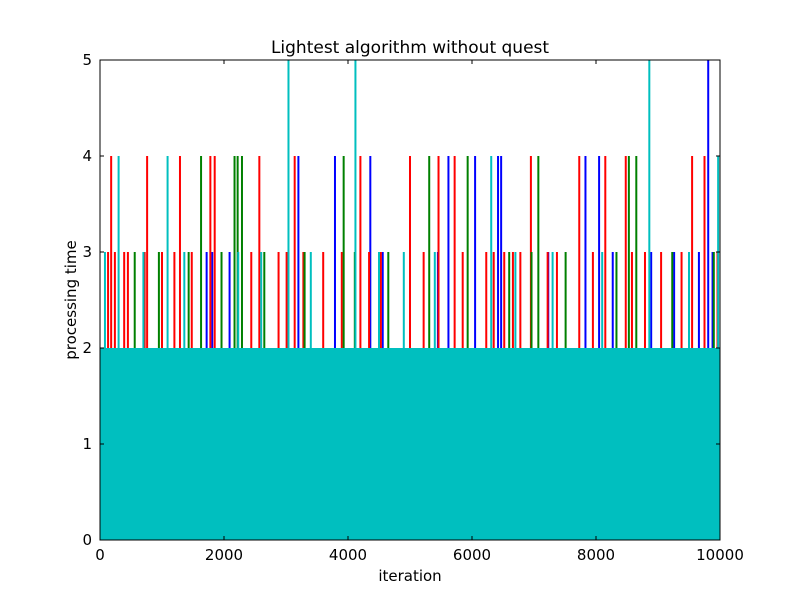 The height and width of the screenshot is (604, 800). I want to click on base-fill-spikes, so click(410, 396).